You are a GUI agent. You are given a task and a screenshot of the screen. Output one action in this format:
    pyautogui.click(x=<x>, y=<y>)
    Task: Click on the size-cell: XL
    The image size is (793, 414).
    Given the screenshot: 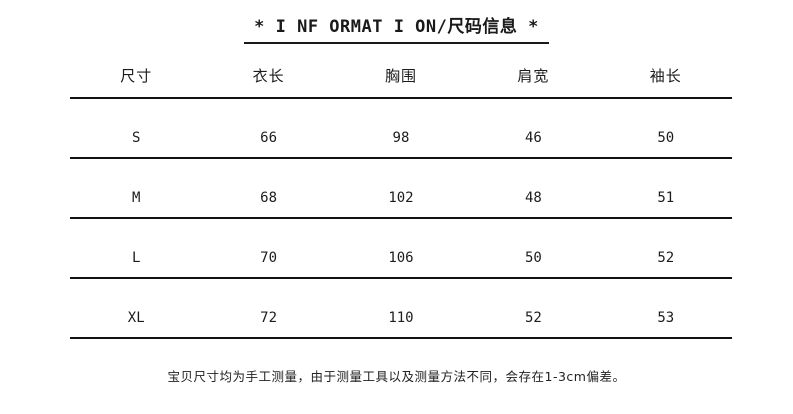 What is the action you would take?
    pyautogui.click(x=136, y=308)
    